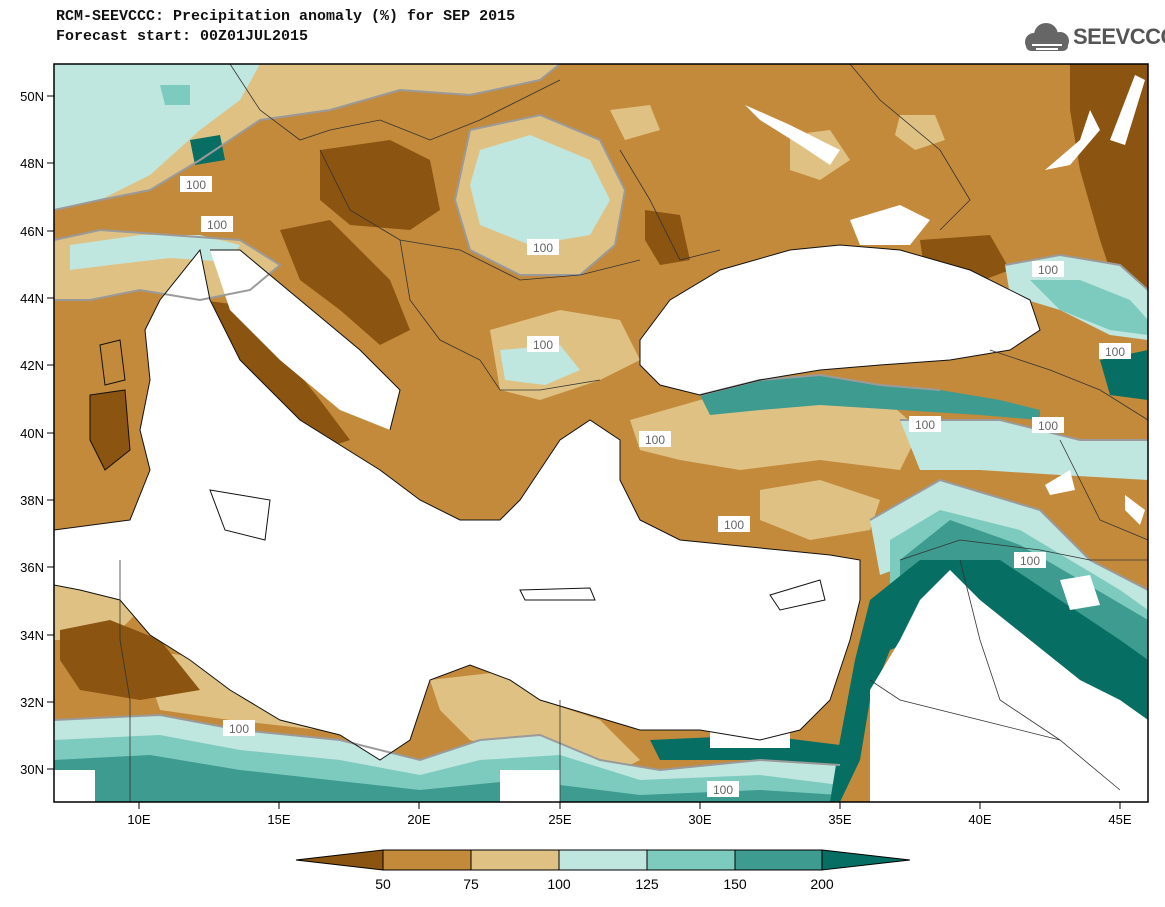  What do you see at coordinates (699, 819) in the screenshot?
I see `lon-tick-label: 30E` at bounding box center [699, 819].